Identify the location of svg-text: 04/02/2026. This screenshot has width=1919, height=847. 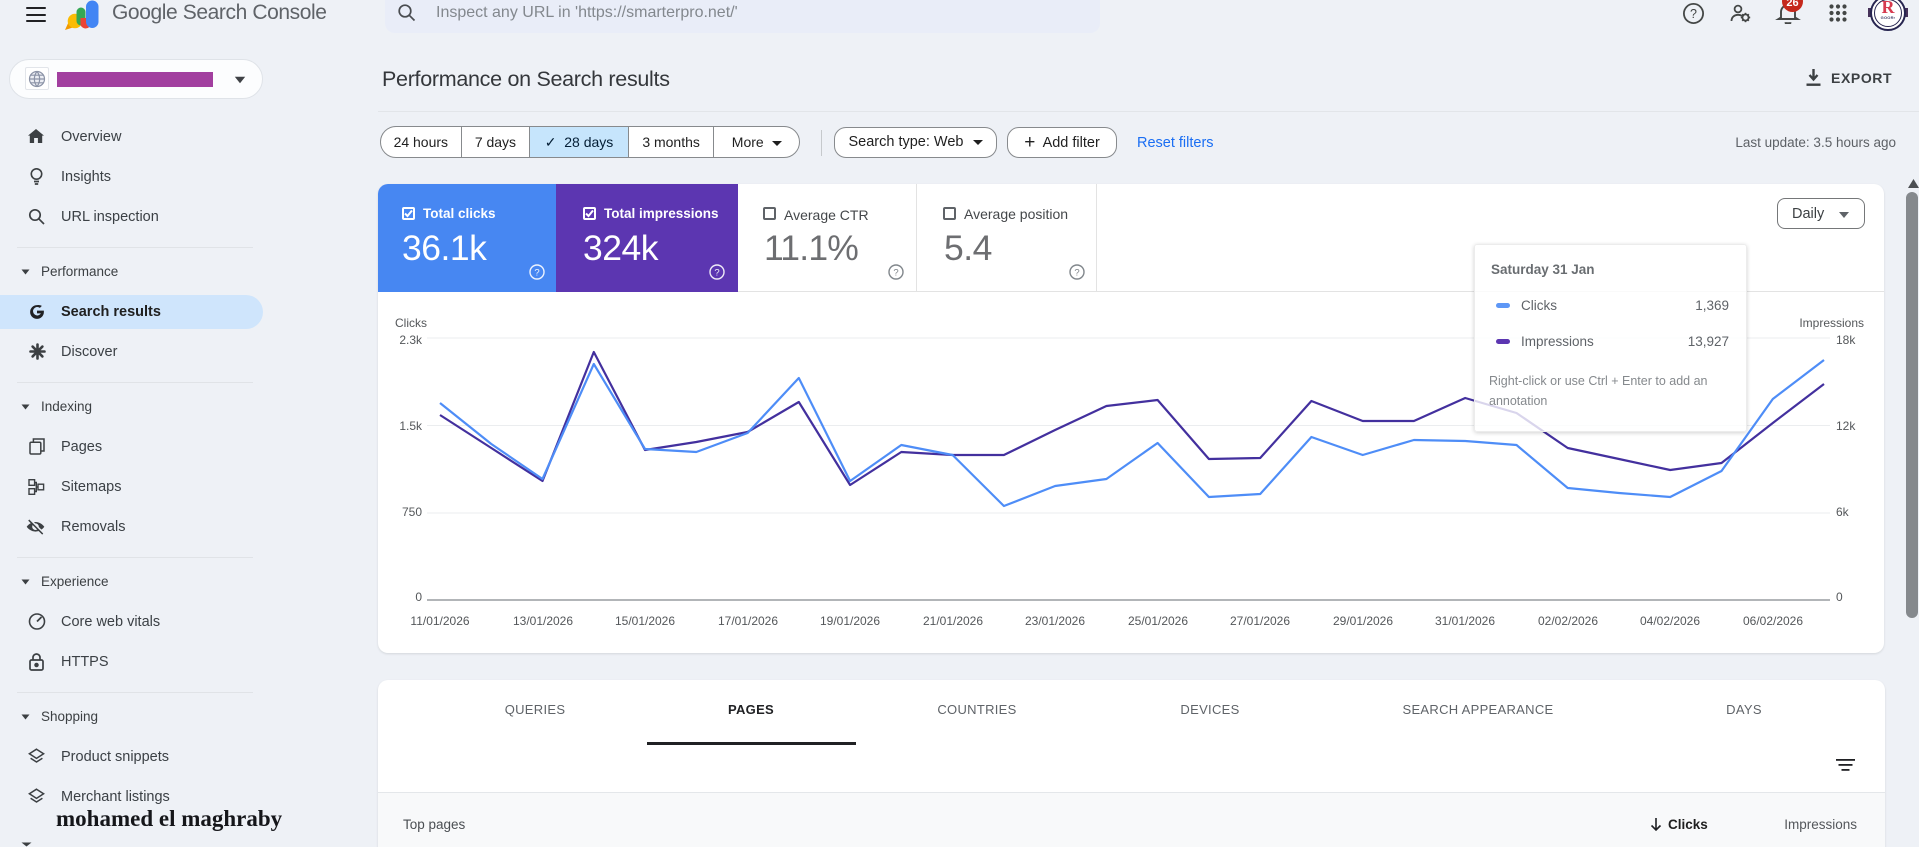
(1670, 621).